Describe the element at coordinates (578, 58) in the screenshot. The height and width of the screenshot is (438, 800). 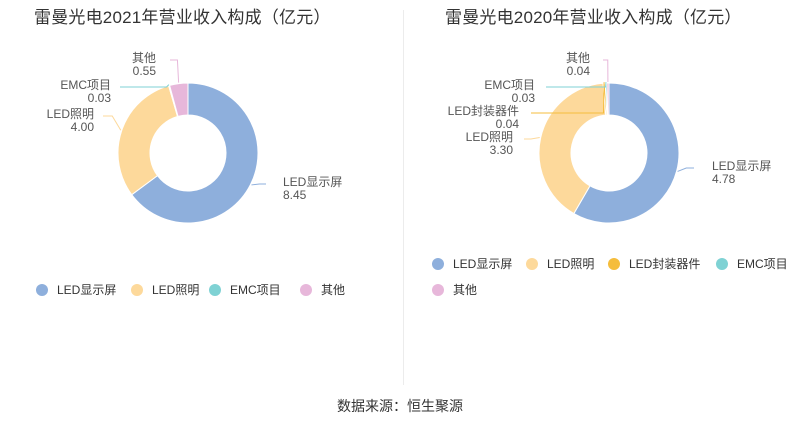
I see `slice-label-1-4: 其他` at that location.